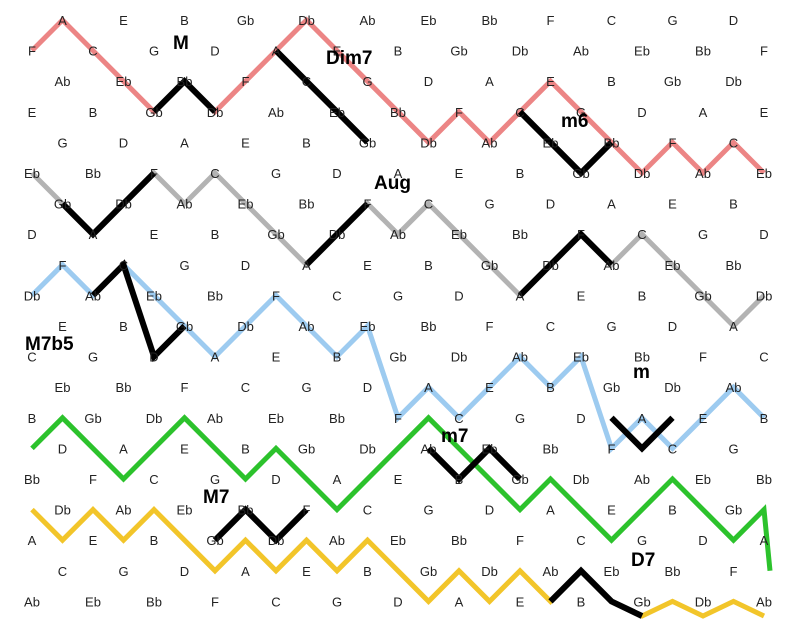 The width and height of the screenshot is (800, 636). Describe the element at coordinates (216, 497) in the screenshot. I see `chord-label-maj7: M7` at that location.